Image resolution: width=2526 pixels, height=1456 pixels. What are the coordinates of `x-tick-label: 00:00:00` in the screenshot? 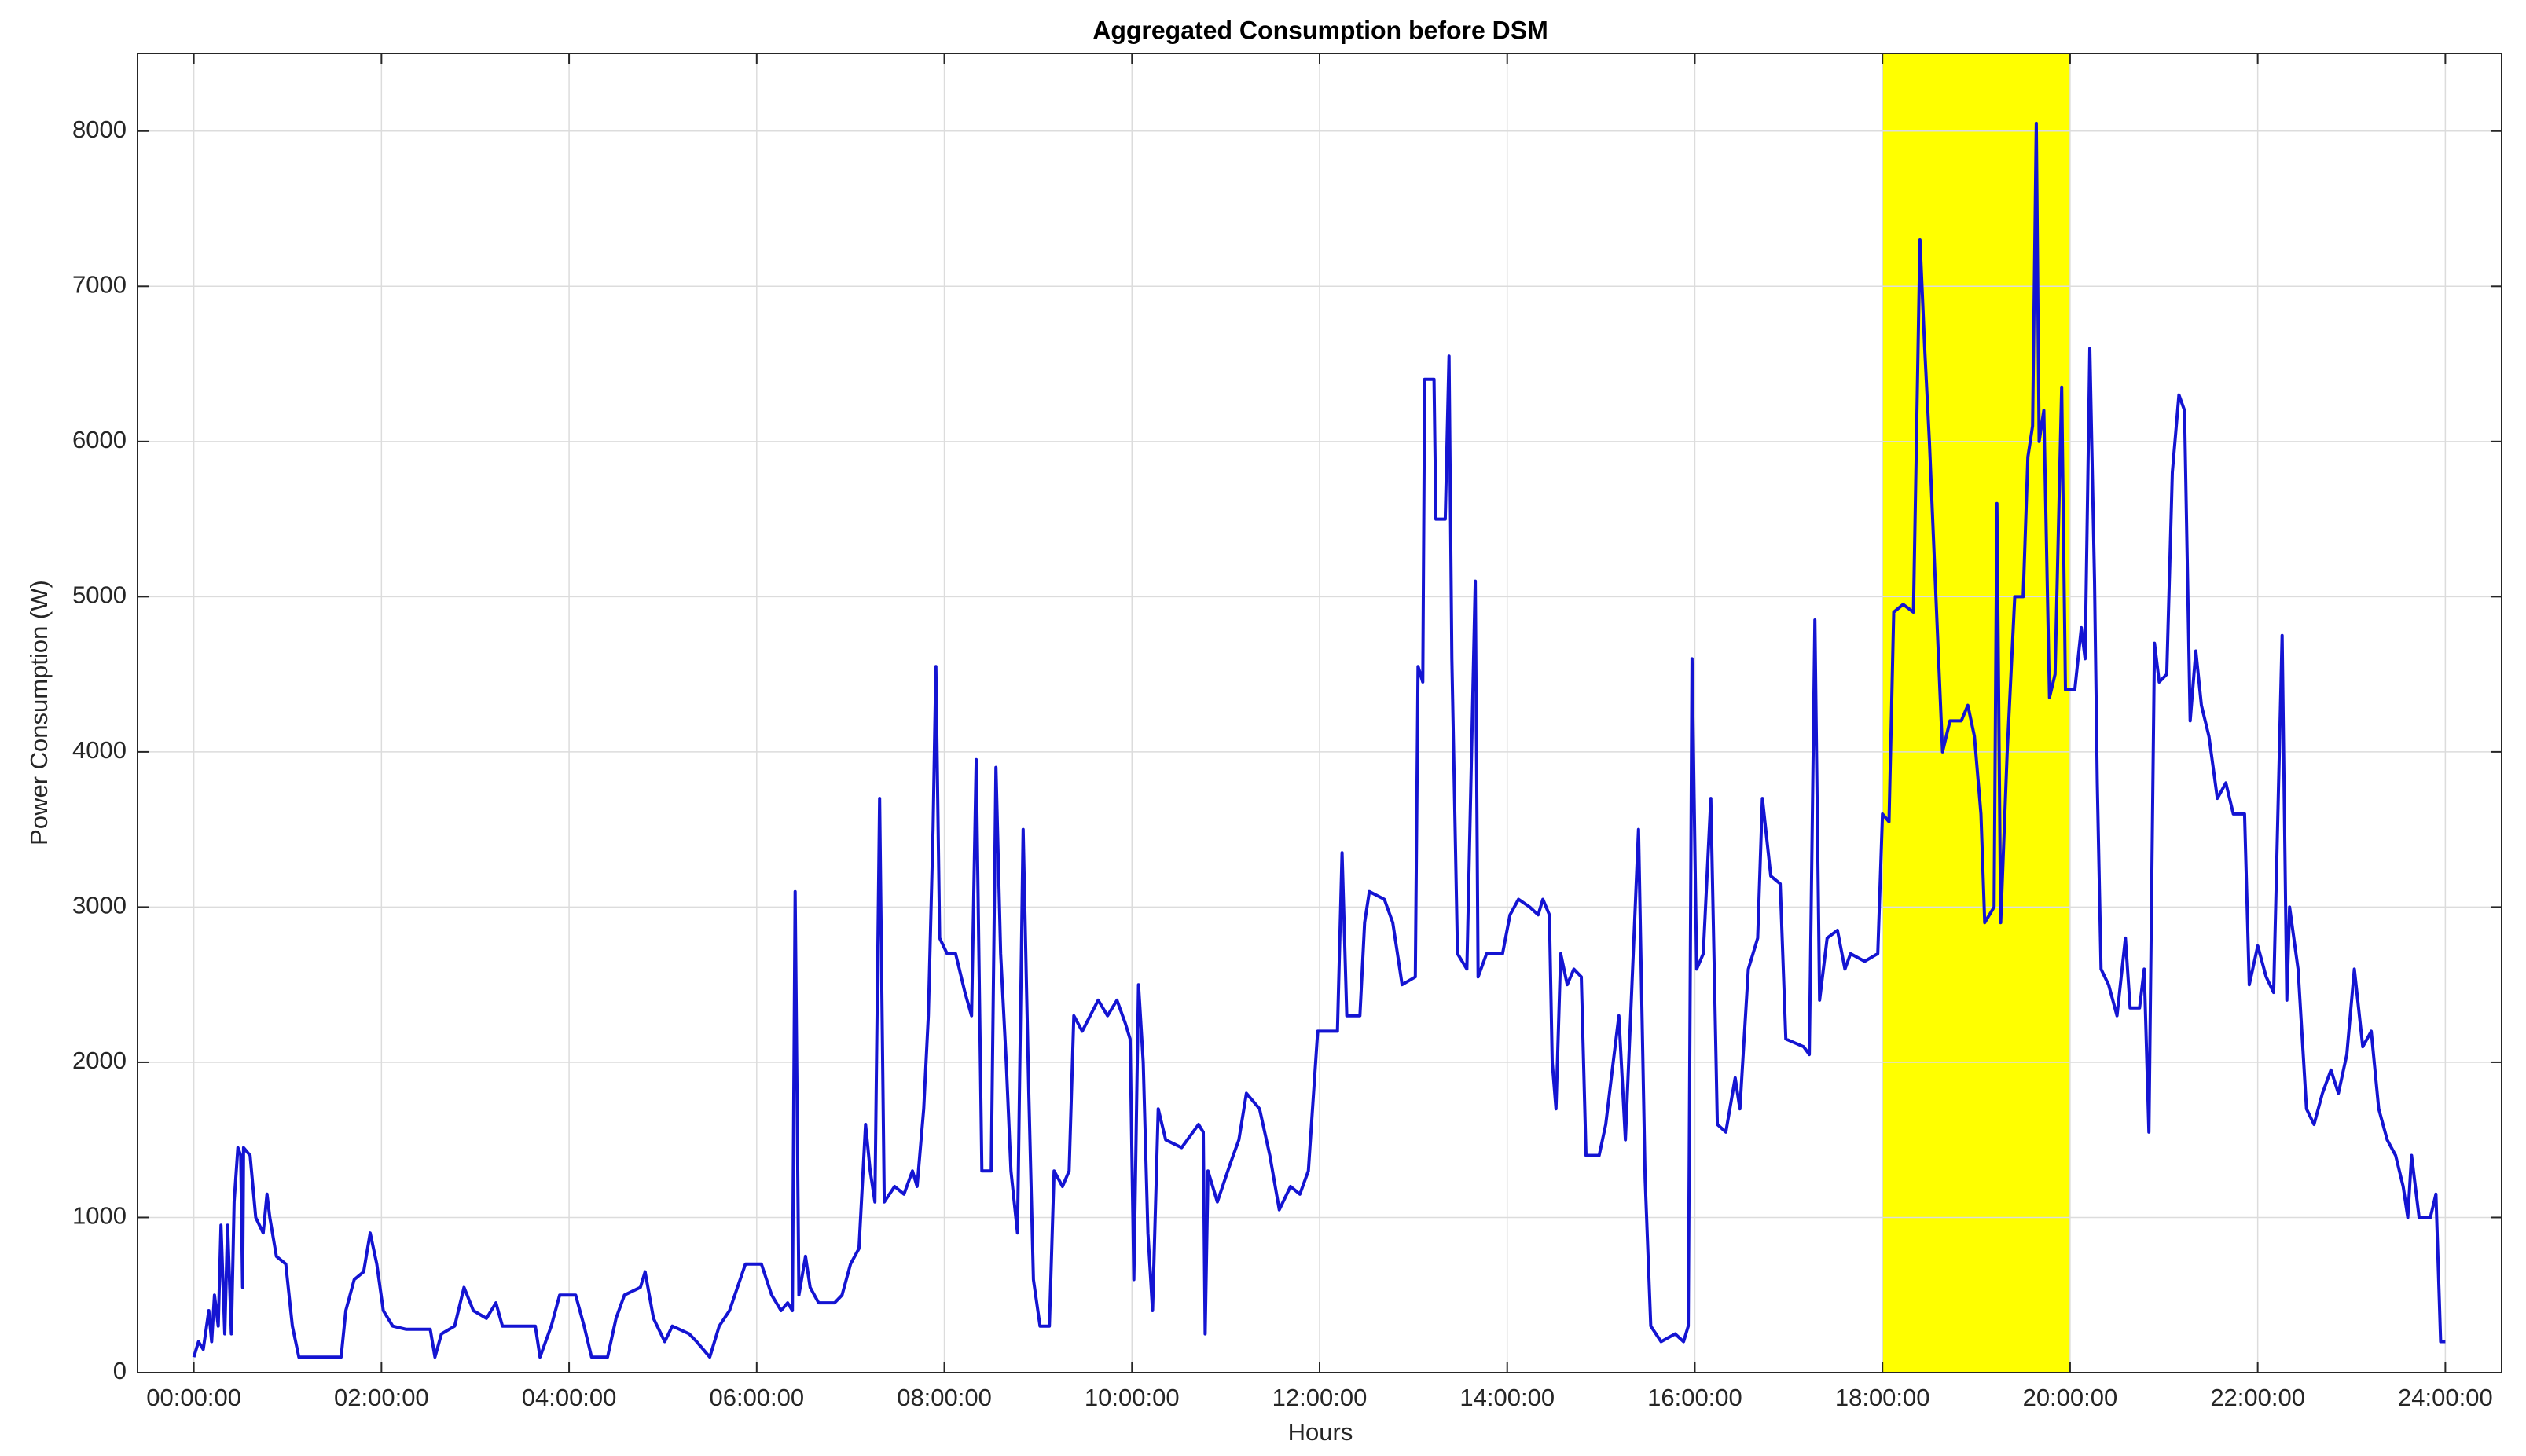 It's located at (193, 1397).